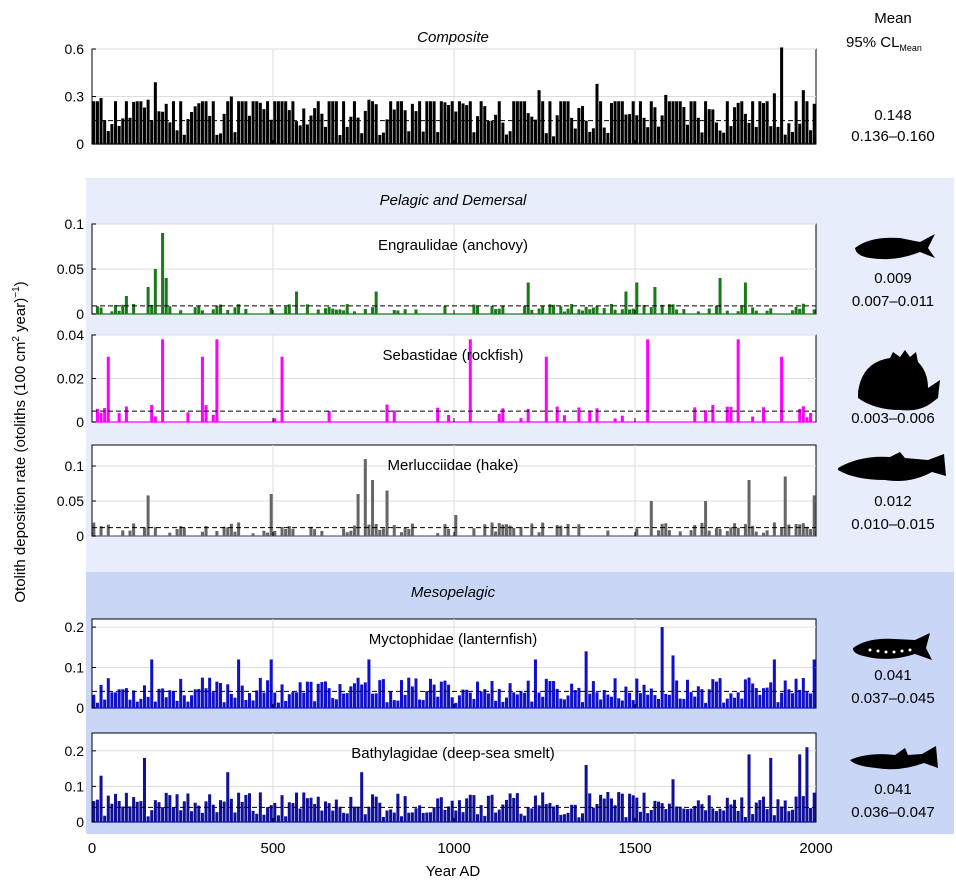 Image resolution: width=956 pixels, height=883 pixels. I want to click on composite-panel: 0 0.3 0.6 Composite 0.148 0.136–0.160, so click(500, 90).